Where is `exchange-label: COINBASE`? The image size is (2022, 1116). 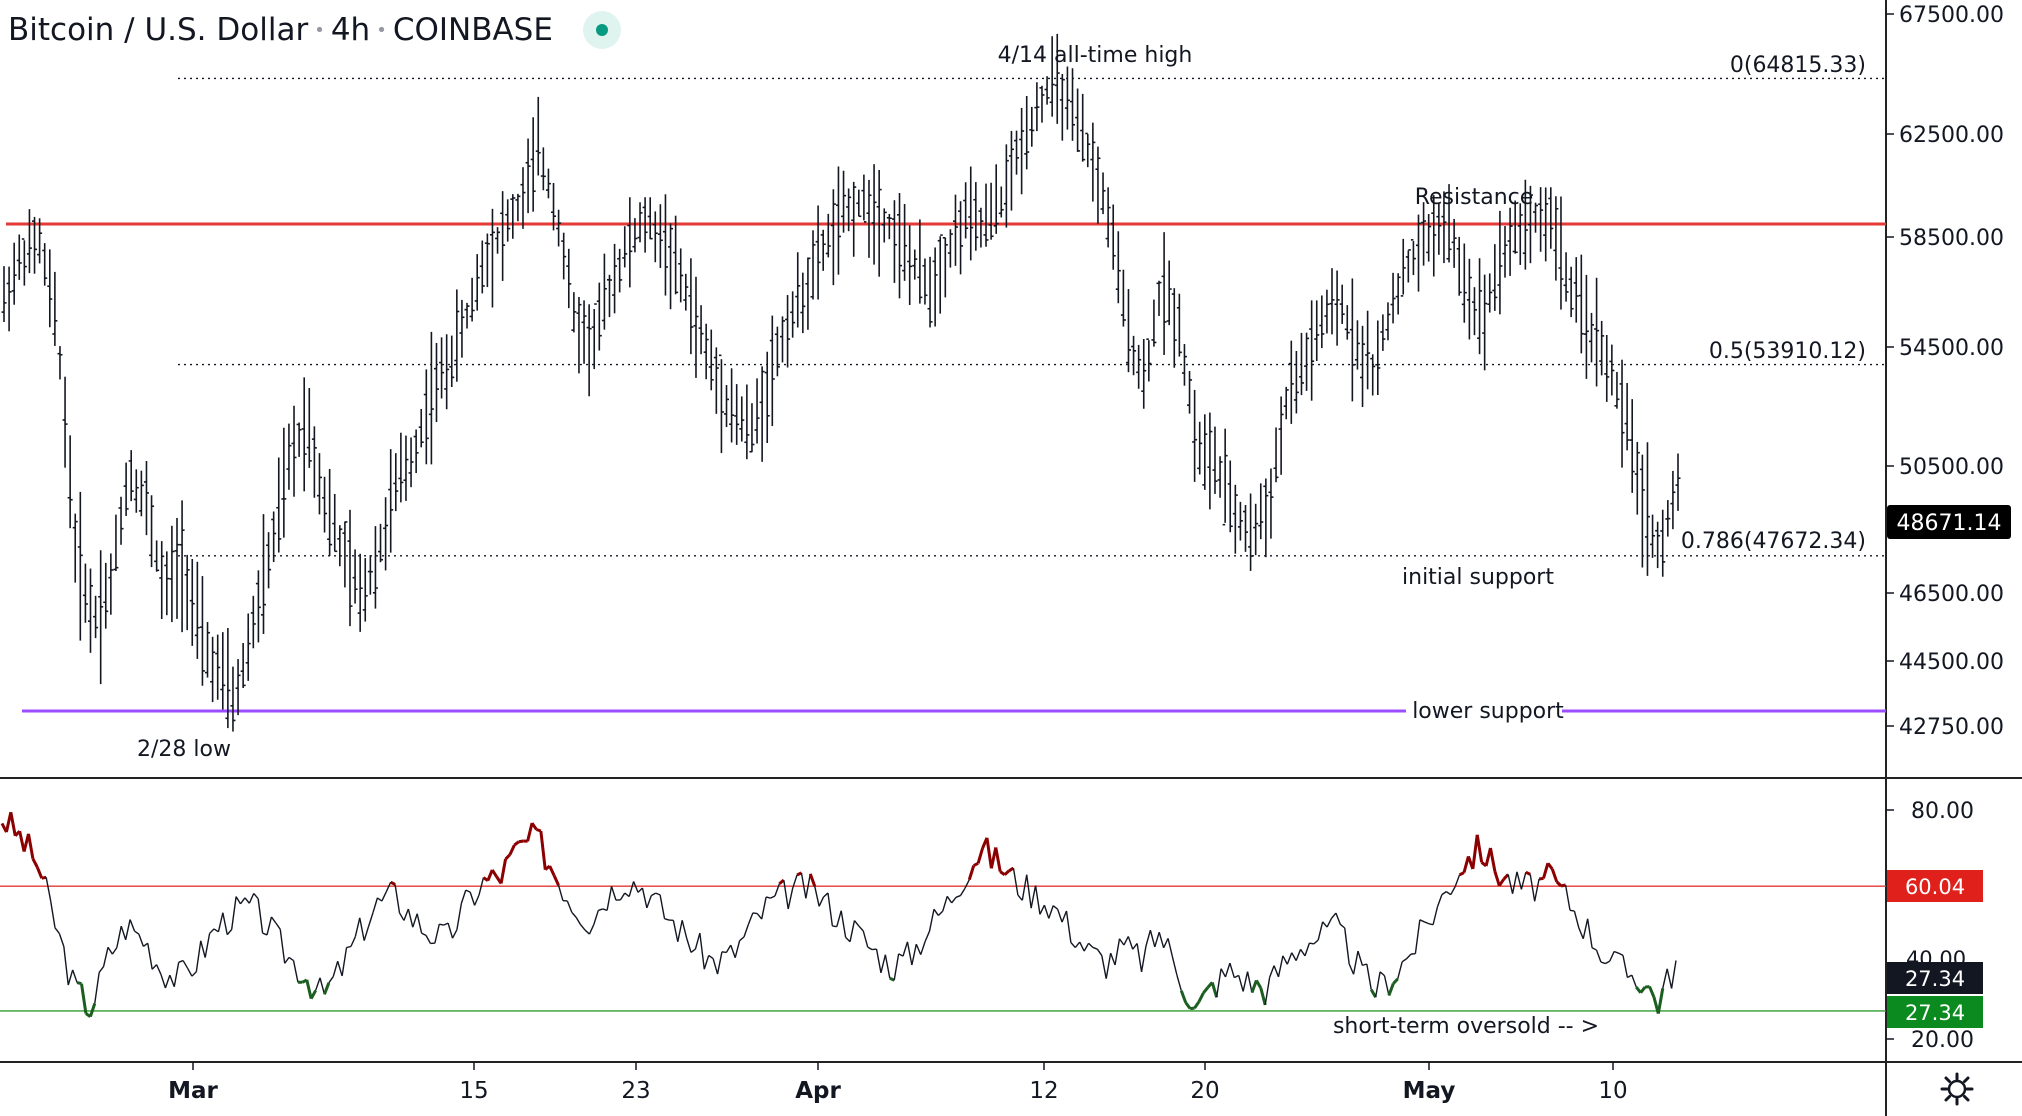 exchange-label: COINBASE is located at coordinates (472, 30).